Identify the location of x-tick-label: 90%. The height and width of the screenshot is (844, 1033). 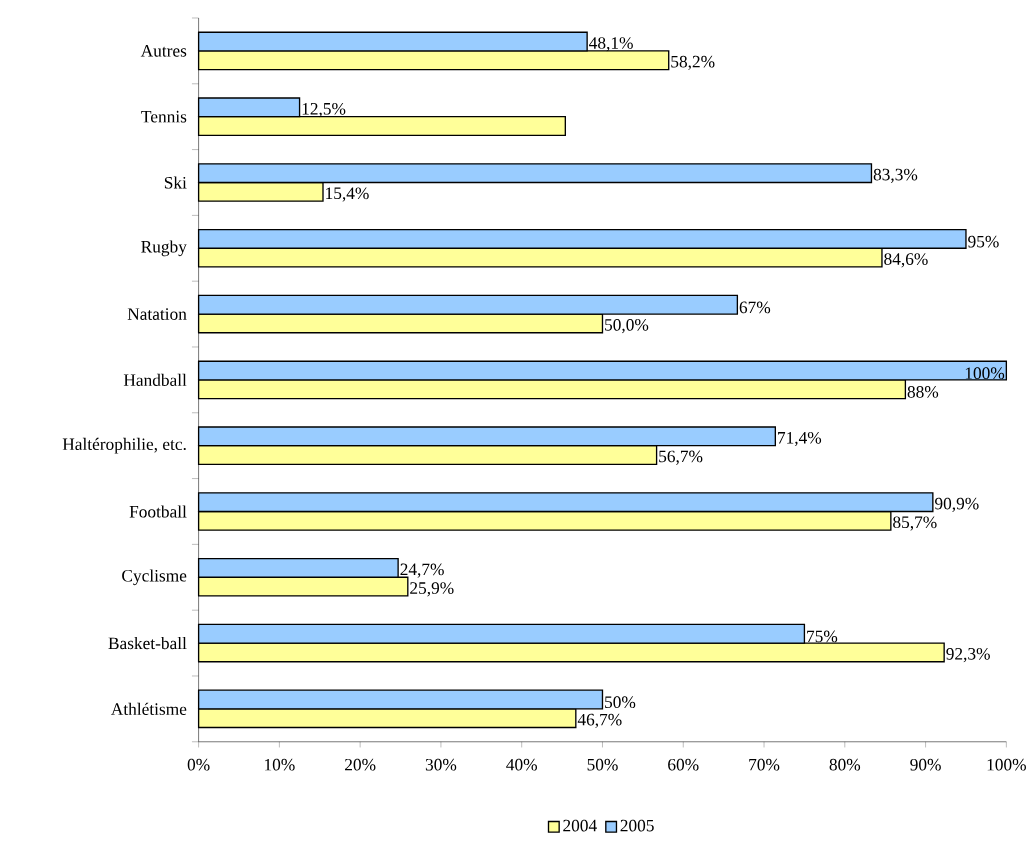
(925, 764).